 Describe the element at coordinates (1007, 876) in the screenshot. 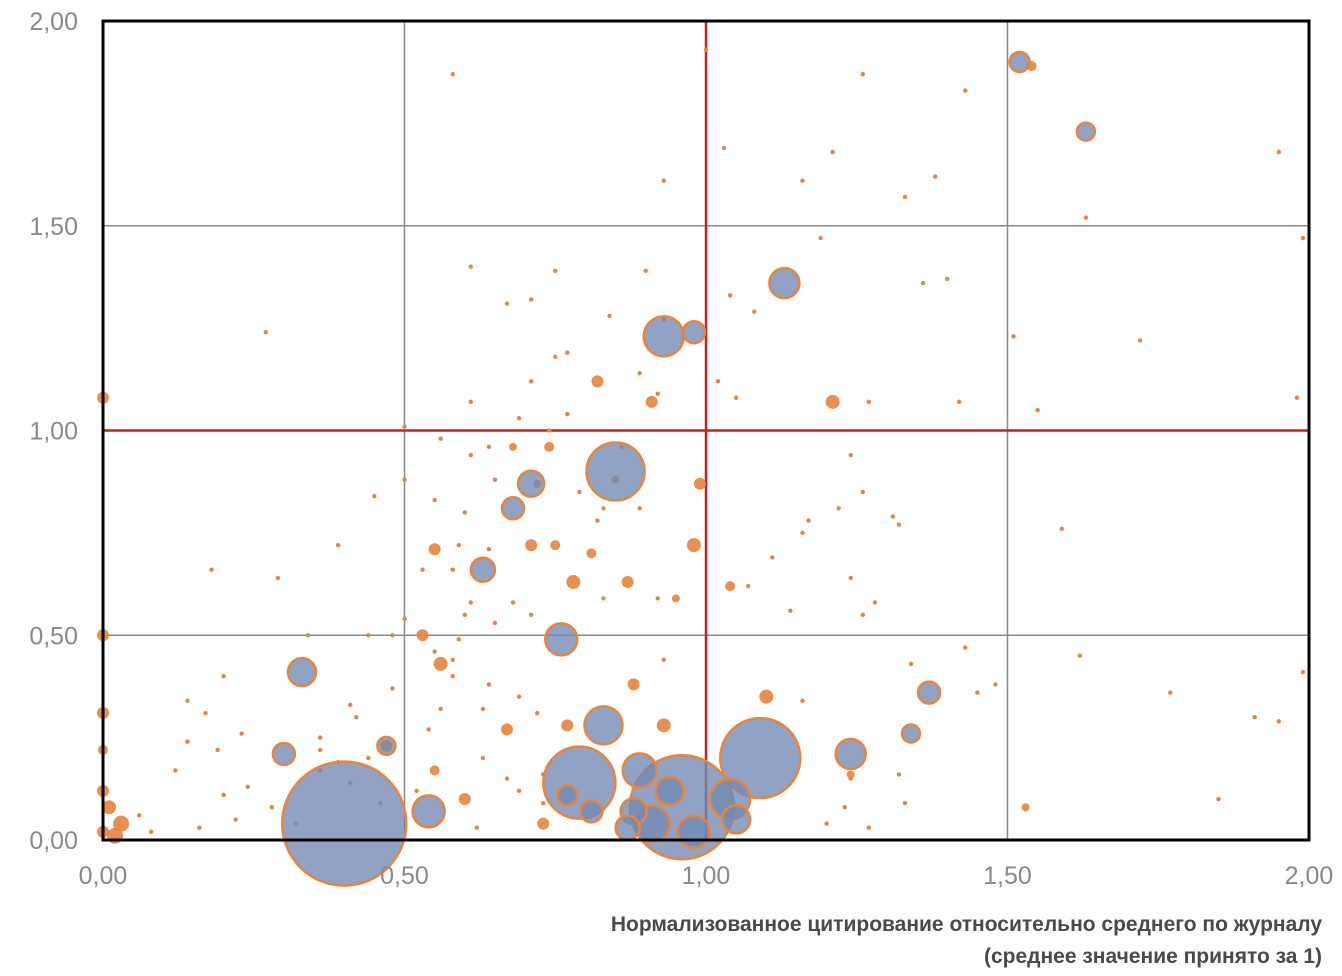

I see `x-tick-label: 1,50` at that location.